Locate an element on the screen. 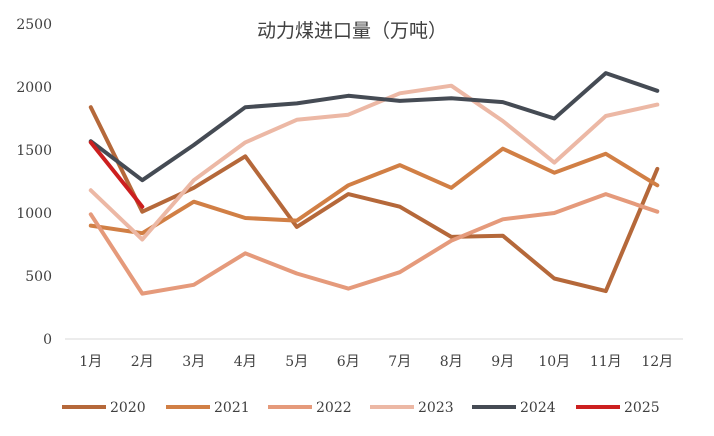 The image size is (714, 436). x-tick-label: 11月 is located at coordinates (606, 362).